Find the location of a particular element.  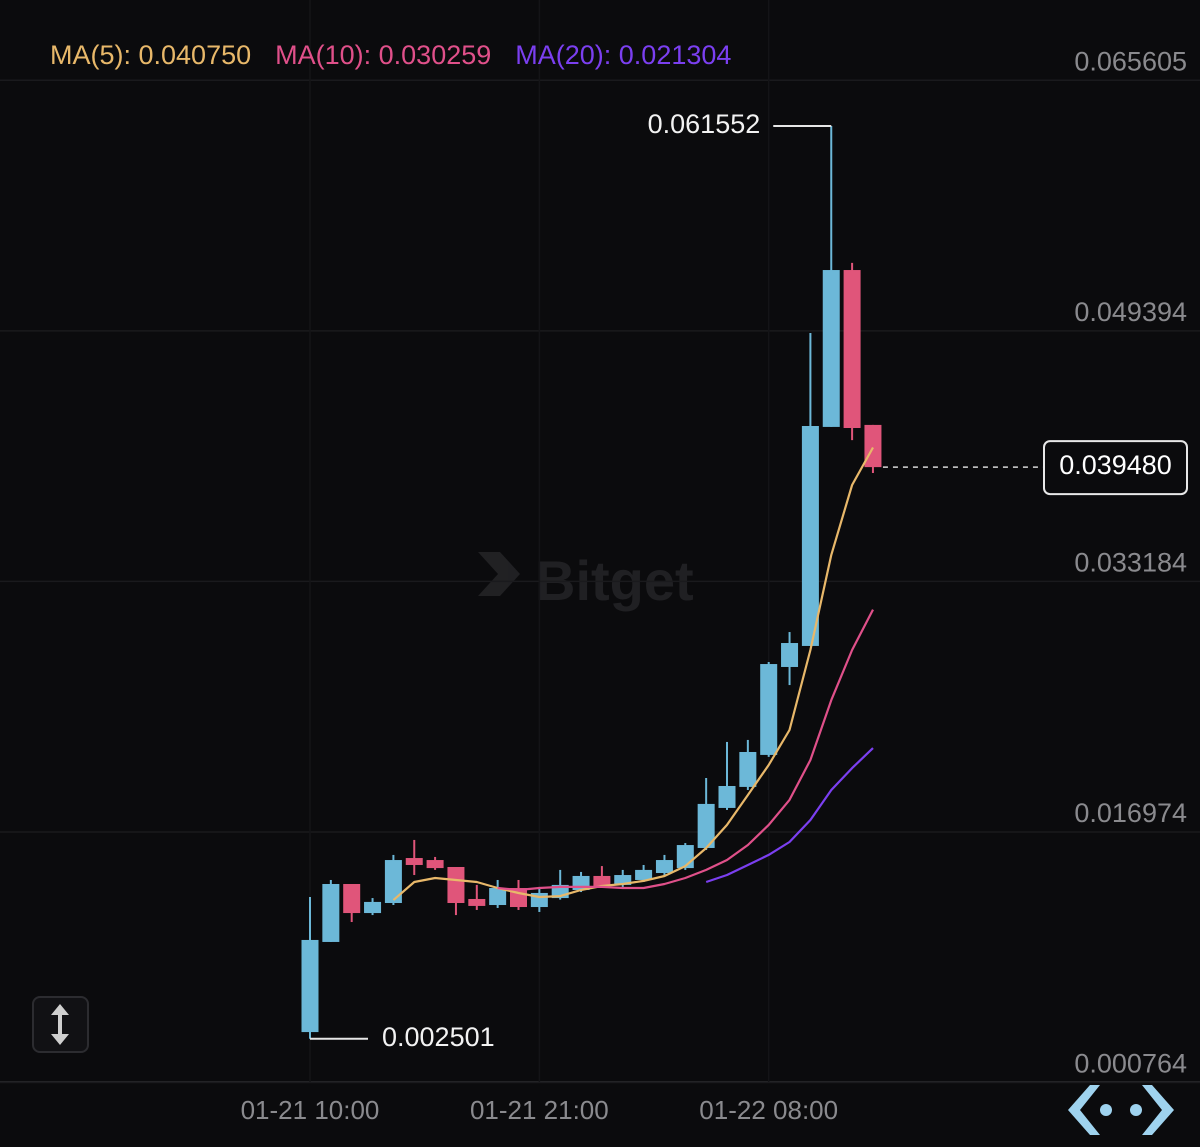

y-tick-label: 0.033184 is located at coordinates (1130, 563).